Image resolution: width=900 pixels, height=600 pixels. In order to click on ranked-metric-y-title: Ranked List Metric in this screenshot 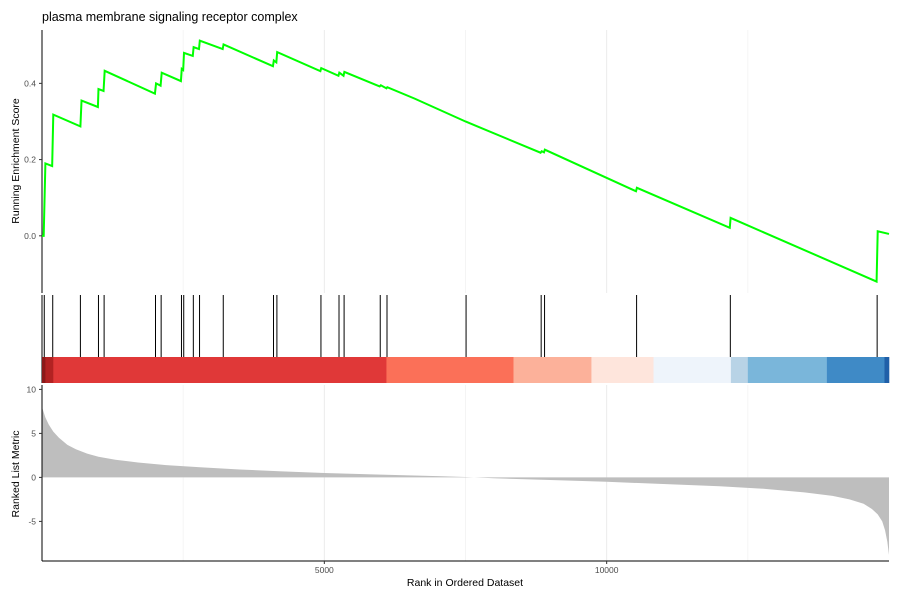, I will do `click(16, 474)`.